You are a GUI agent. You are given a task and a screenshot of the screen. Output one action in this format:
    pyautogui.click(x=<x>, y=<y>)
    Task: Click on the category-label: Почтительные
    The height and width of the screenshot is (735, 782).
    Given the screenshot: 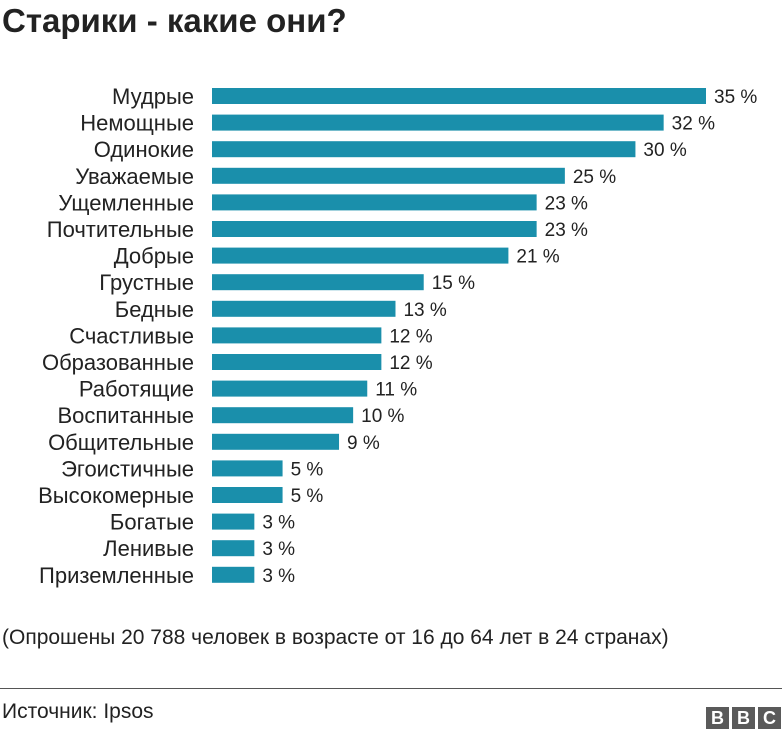 What is the action you would take?
    pyautogui.click(x=120, y=229)
    